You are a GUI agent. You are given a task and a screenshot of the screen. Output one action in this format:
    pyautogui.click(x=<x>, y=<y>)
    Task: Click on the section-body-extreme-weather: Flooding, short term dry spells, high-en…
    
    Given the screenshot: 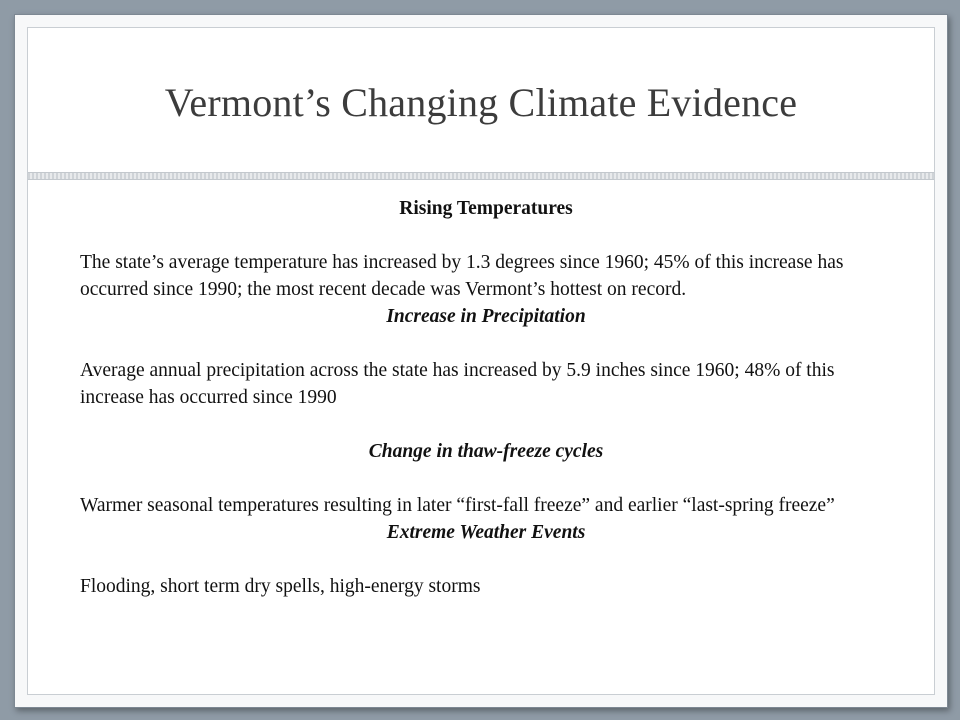 What is the action you would take?
    pyautogui.click(x=280, y=586)
    